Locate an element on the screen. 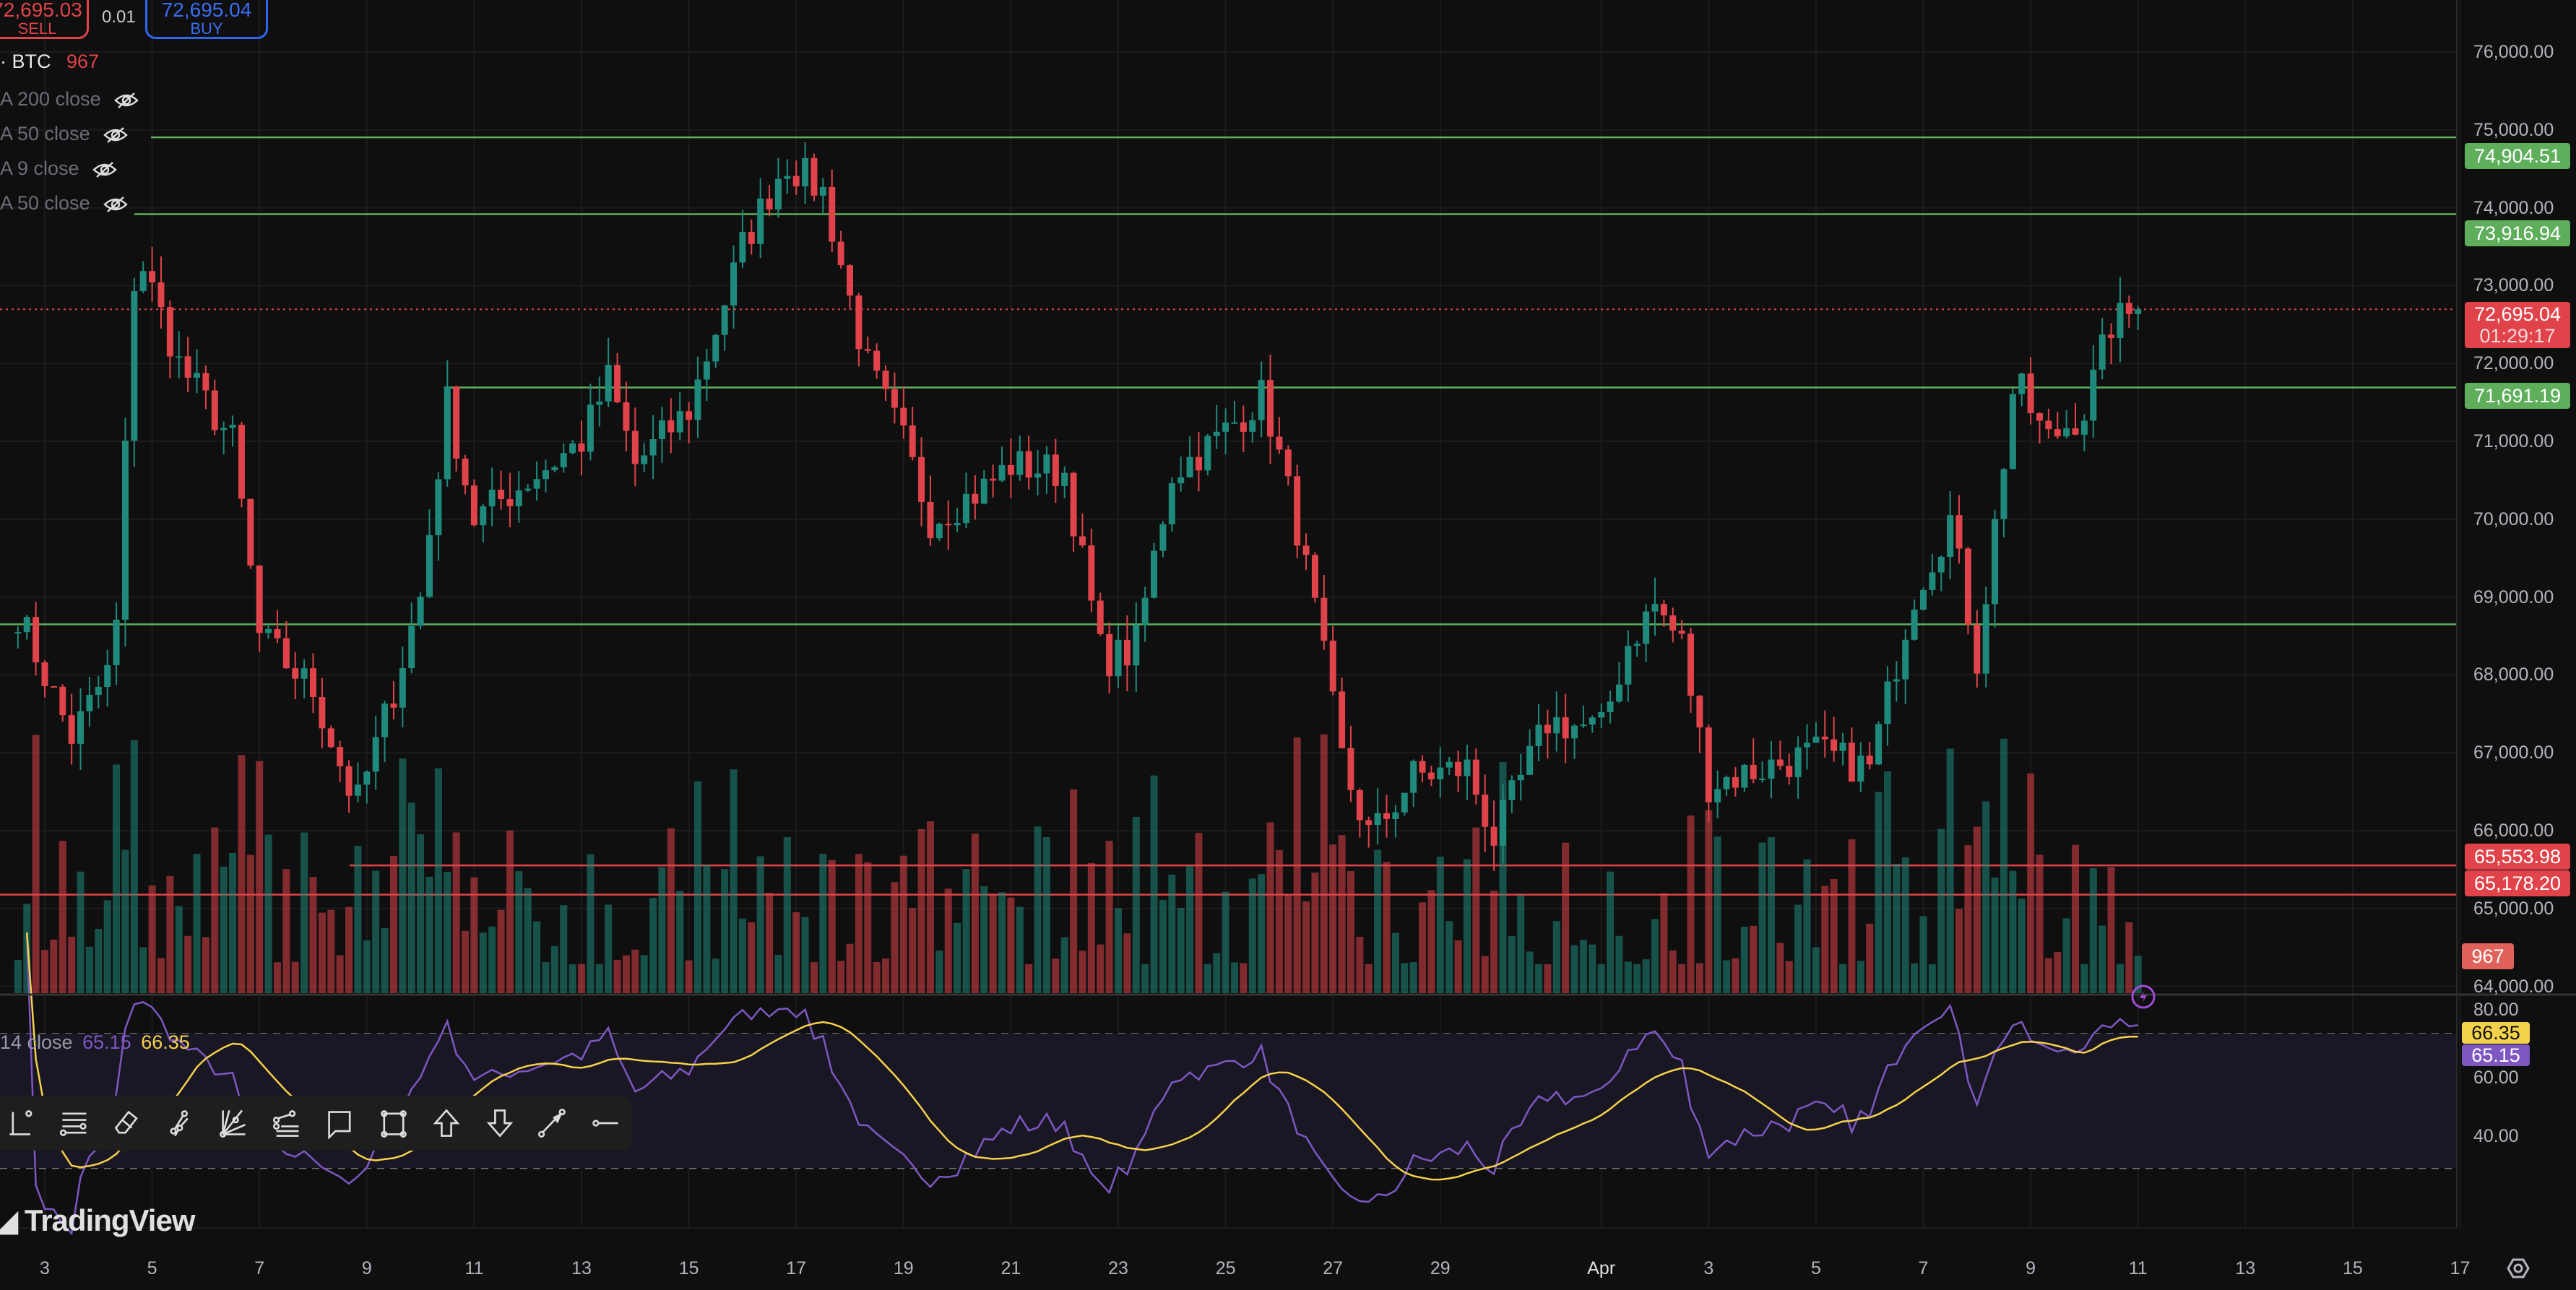  vertical-line-tool is located at coordinates (24, 1123).